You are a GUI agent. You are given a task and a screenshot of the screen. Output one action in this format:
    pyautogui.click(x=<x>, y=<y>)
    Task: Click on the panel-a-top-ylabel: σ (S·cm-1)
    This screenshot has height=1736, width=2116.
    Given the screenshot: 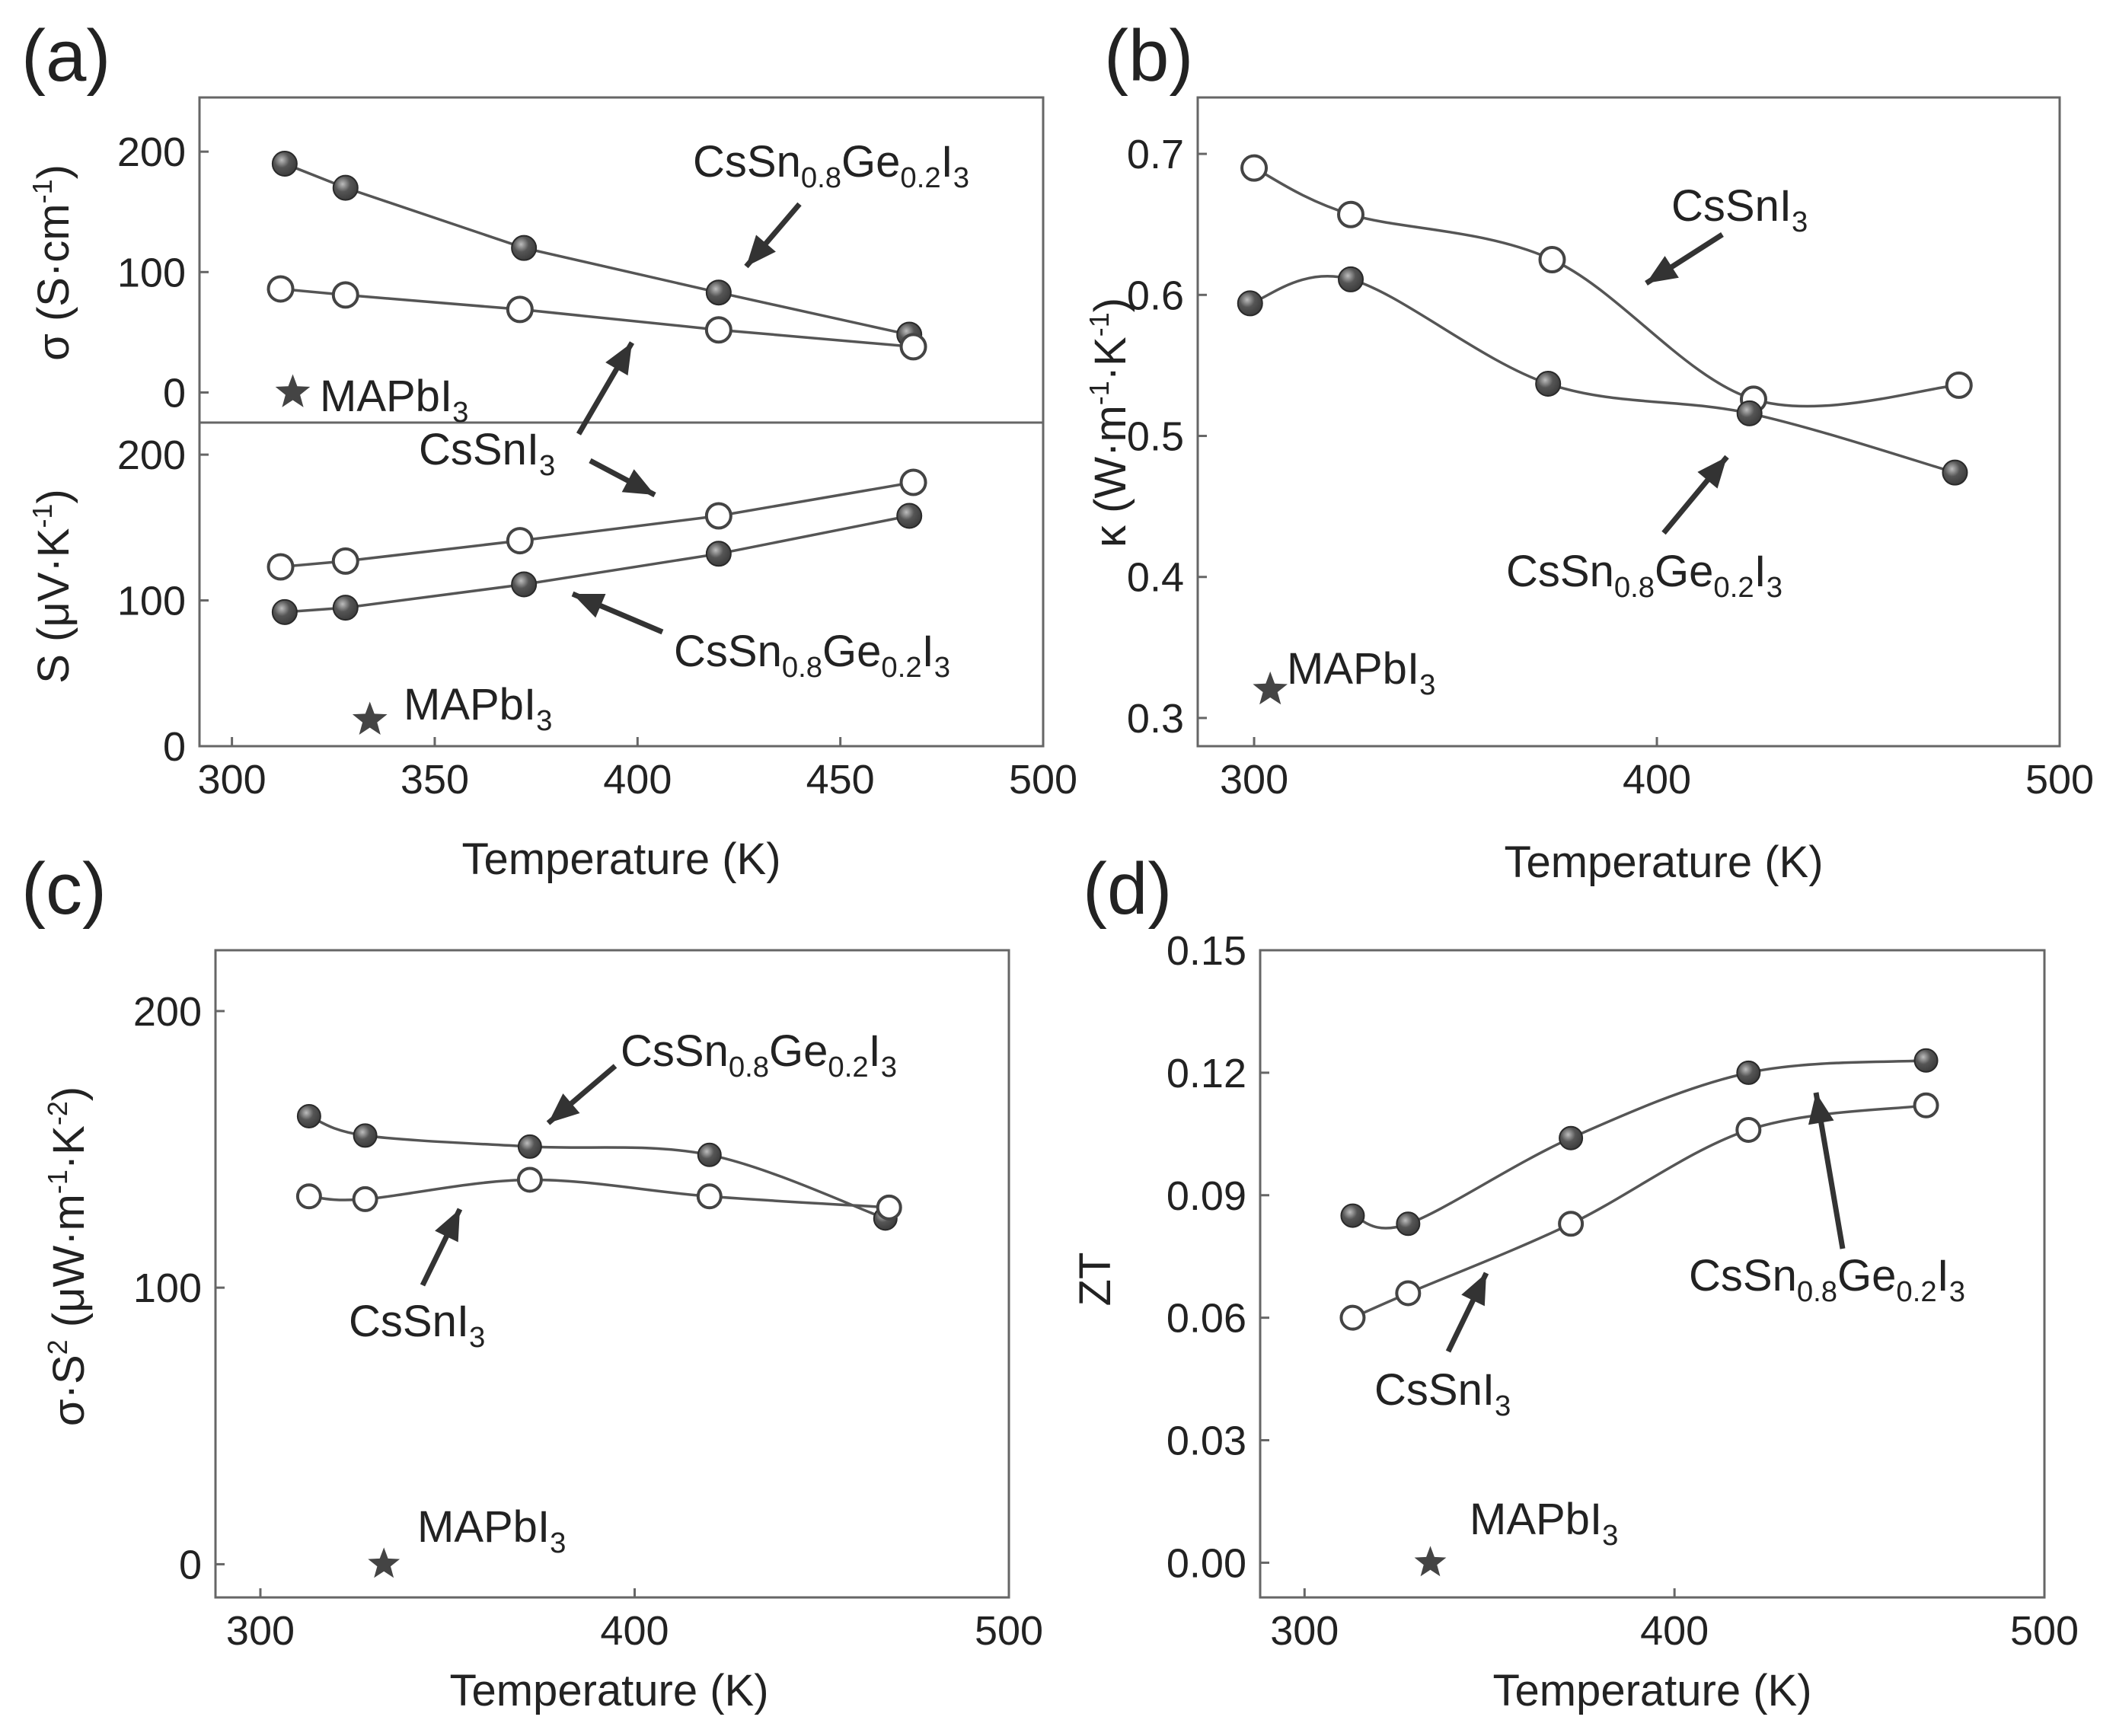 What is the action you would take?
    pyautogui.click(x=52, y=262)
    